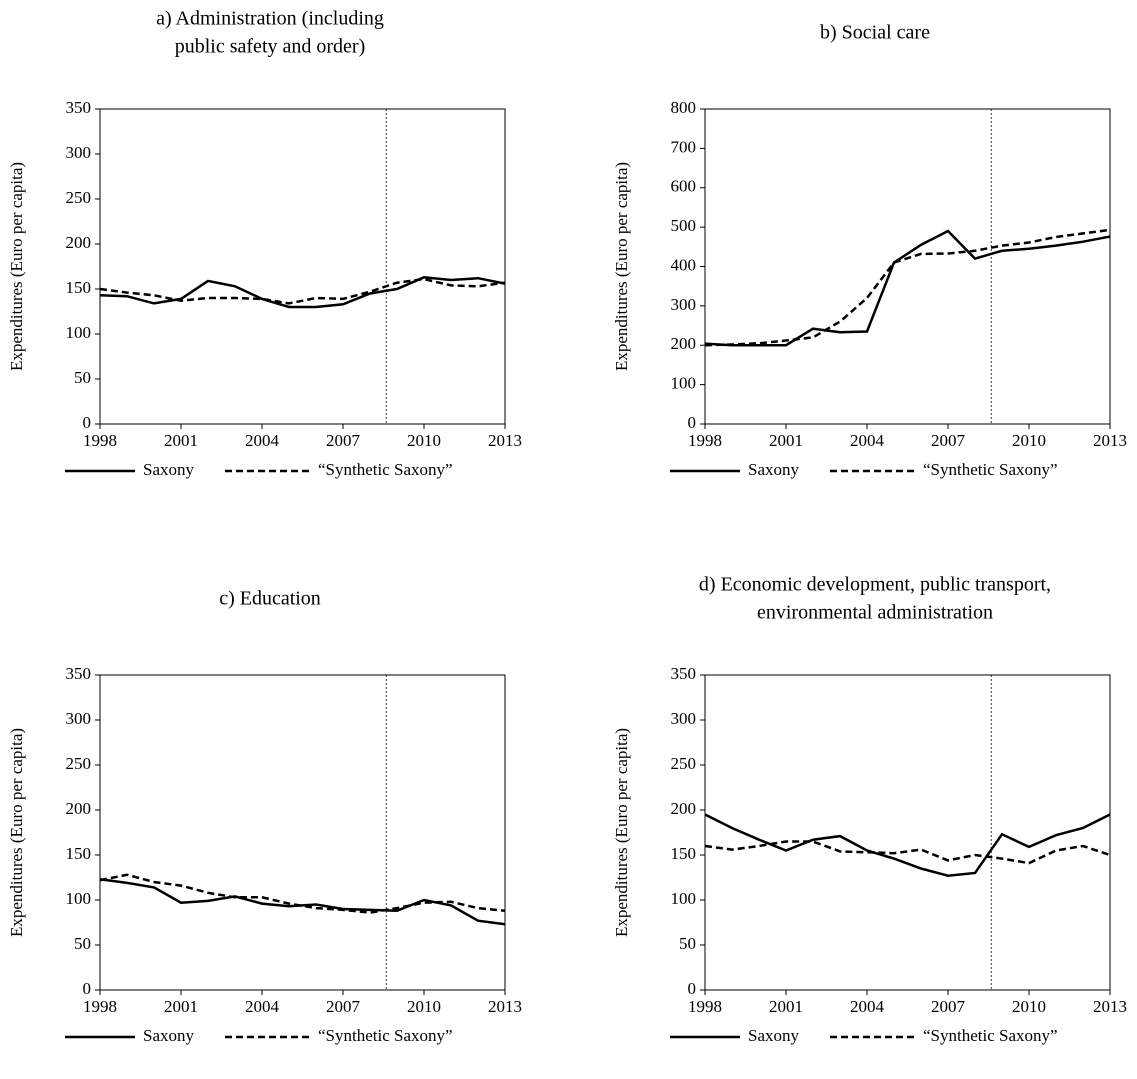 This screenshot has height=1079, width=1137. What do you see at coordinates (684, 225) in the screenshot?
I see `y-tick-label: 500` at bounding box center [684, 225].